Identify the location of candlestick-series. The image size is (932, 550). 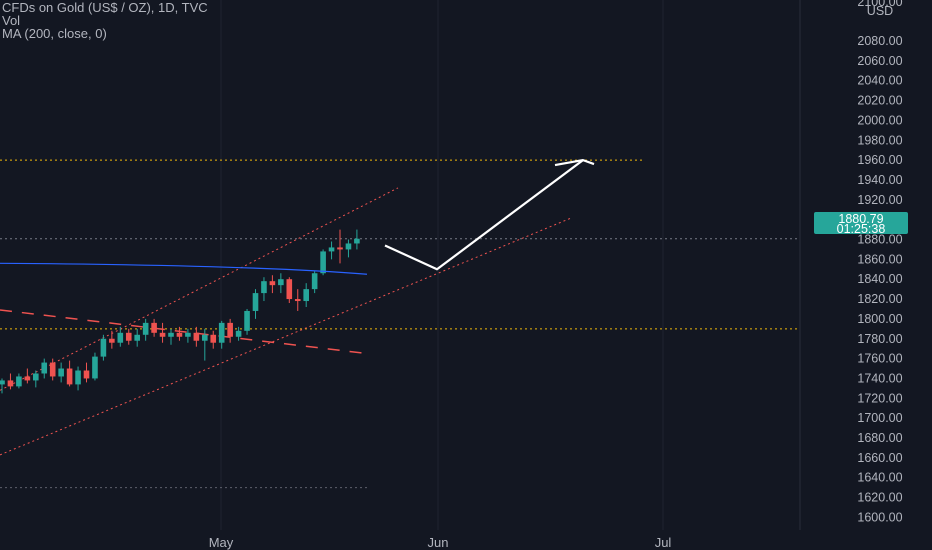
(180, 311).